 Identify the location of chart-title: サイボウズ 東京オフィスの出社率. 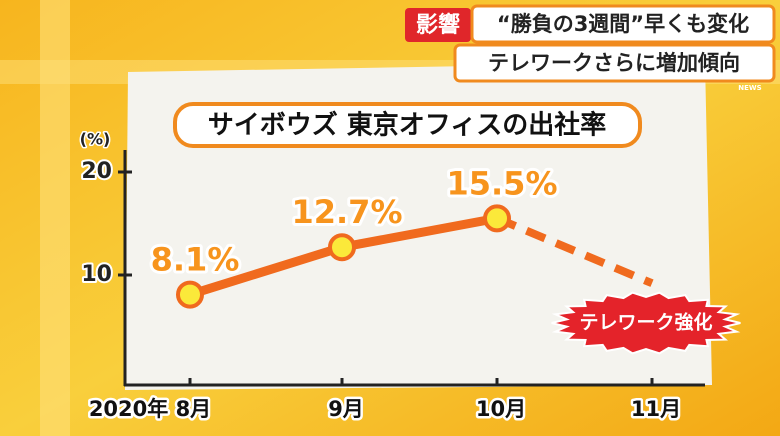
(407, 125).